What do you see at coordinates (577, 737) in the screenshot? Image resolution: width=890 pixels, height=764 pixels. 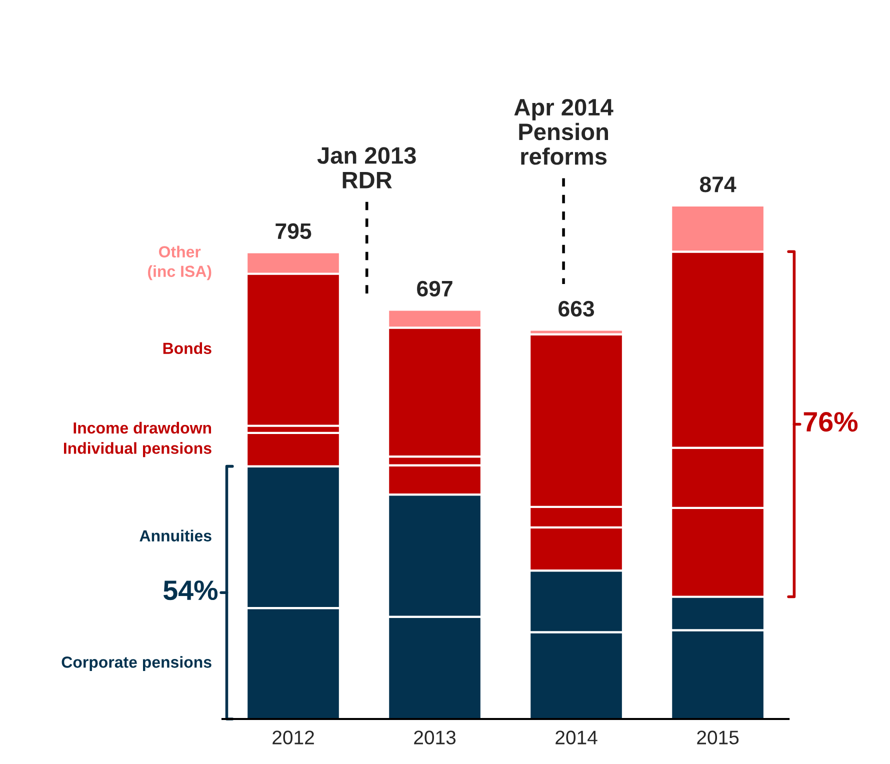 I see `x-tick-label: 2014` at bounding box center [577, 737].